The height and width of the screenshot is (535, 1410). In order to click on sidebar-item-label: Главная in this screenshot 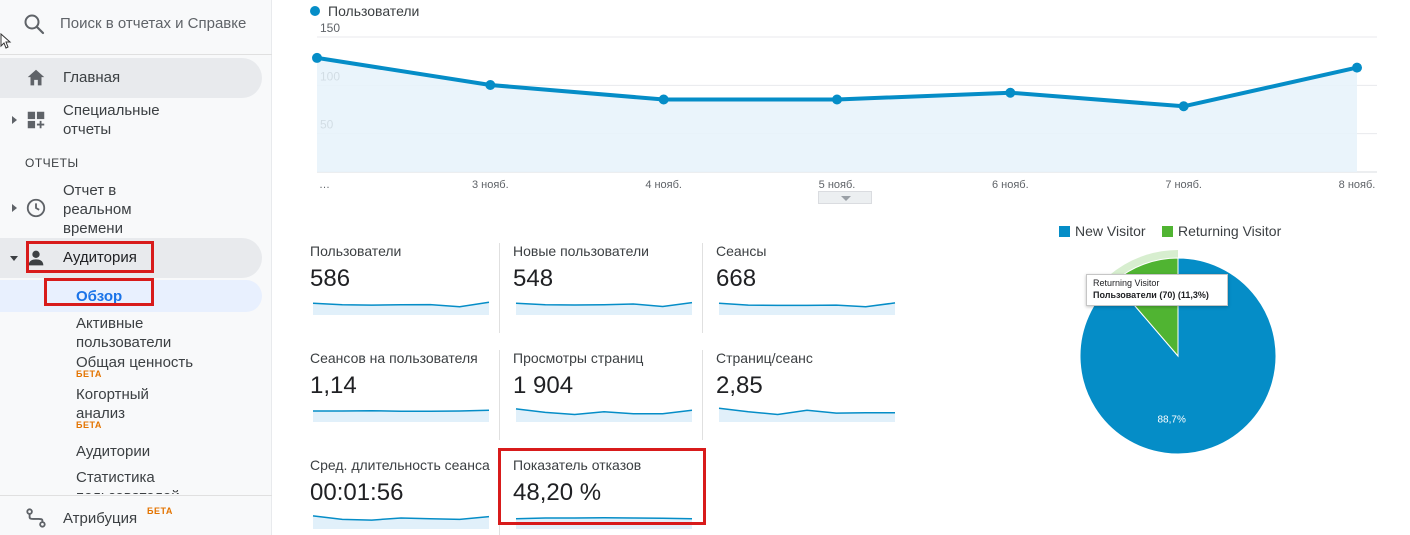, I will do `click(92, 77)`.